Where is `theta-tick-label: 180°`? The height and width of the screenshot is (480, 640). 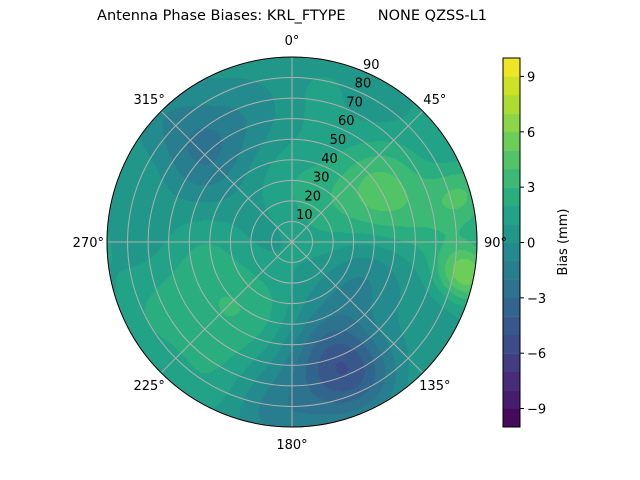
theta-tick-label: 180° is located at coordinates (291, 445).